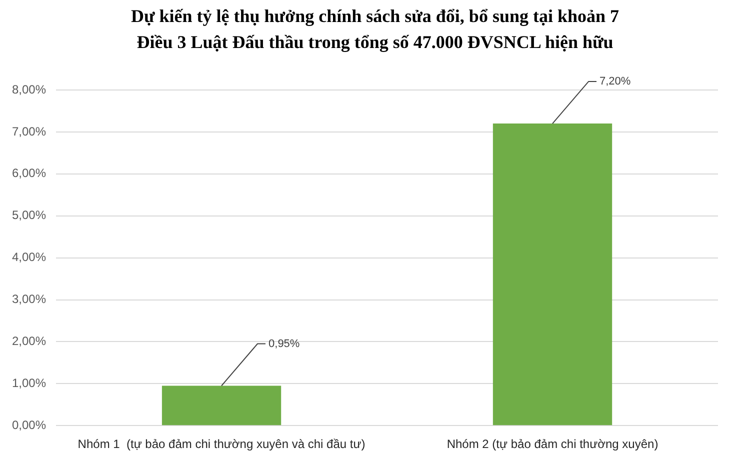 This screenshot has height=466, width=730. Describe the element at coordinates (29, 383) in the screenshot. I see `y-tick-label: 1,00%` at that location.